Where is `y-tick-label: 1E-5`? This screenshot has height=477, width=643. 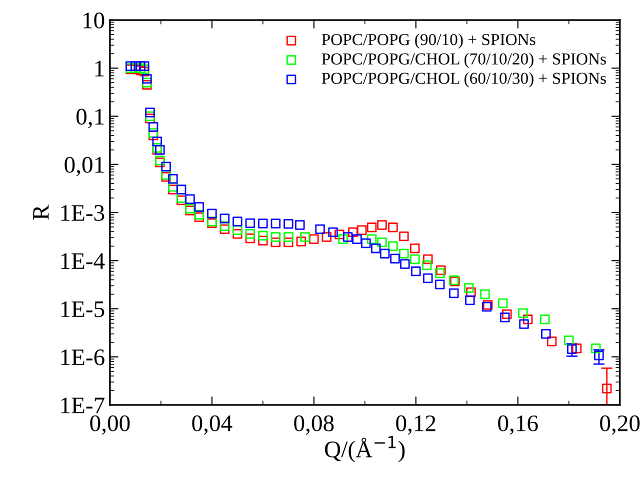 y-tick-label: 1E-5 is located at coordinates (82, 309).